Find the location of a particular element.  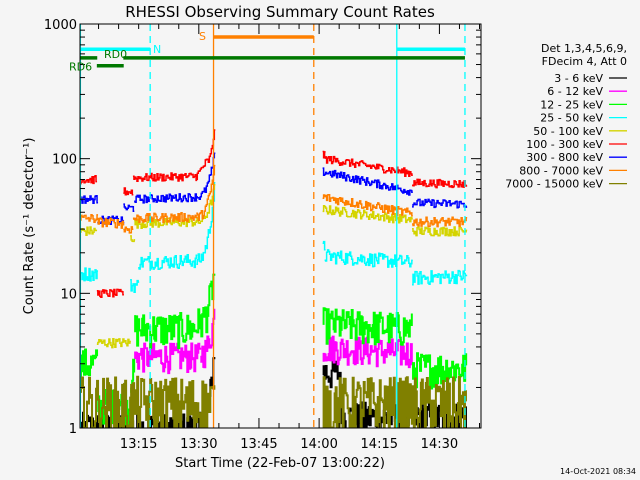

legend-header-line-2: FDecim 4, Att 0 is located at coordinates (584, 61).